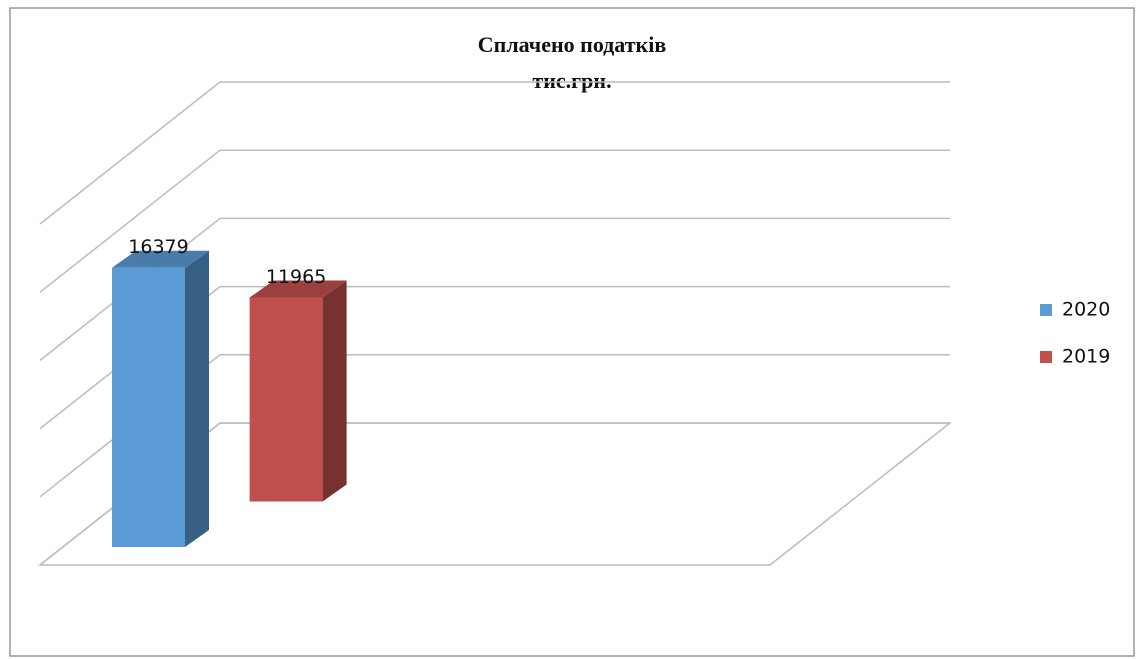 The image size is (1141, 659). I want to click on legend-label: 2019, so click(1086, 357).